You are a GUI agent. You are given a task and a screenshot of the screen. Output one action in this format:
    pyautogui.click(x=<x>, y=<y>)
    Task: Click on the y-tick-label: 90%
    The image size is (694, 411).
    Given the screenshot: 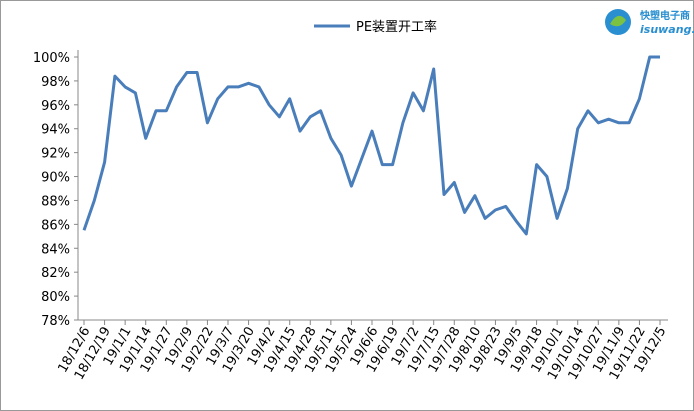 What is the action you would take?
    pyautogui.click(x=55, y=178)
    